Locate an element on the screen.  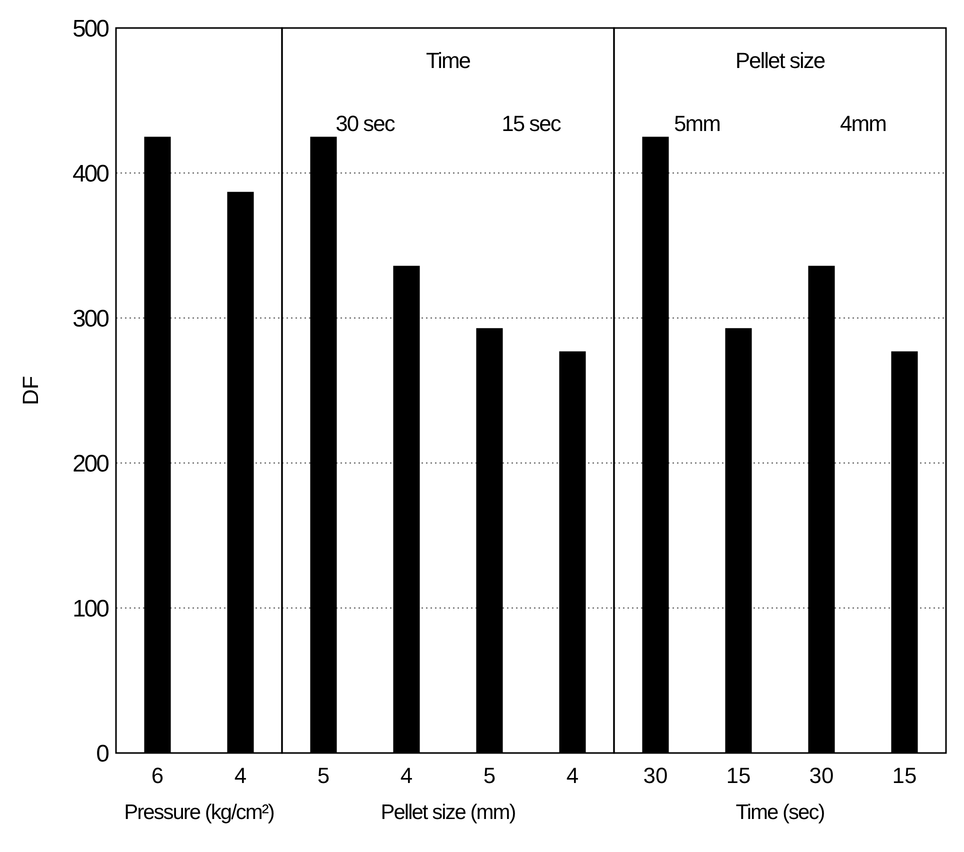
y-tick-label: 200 is located at coordinates (91, 464).